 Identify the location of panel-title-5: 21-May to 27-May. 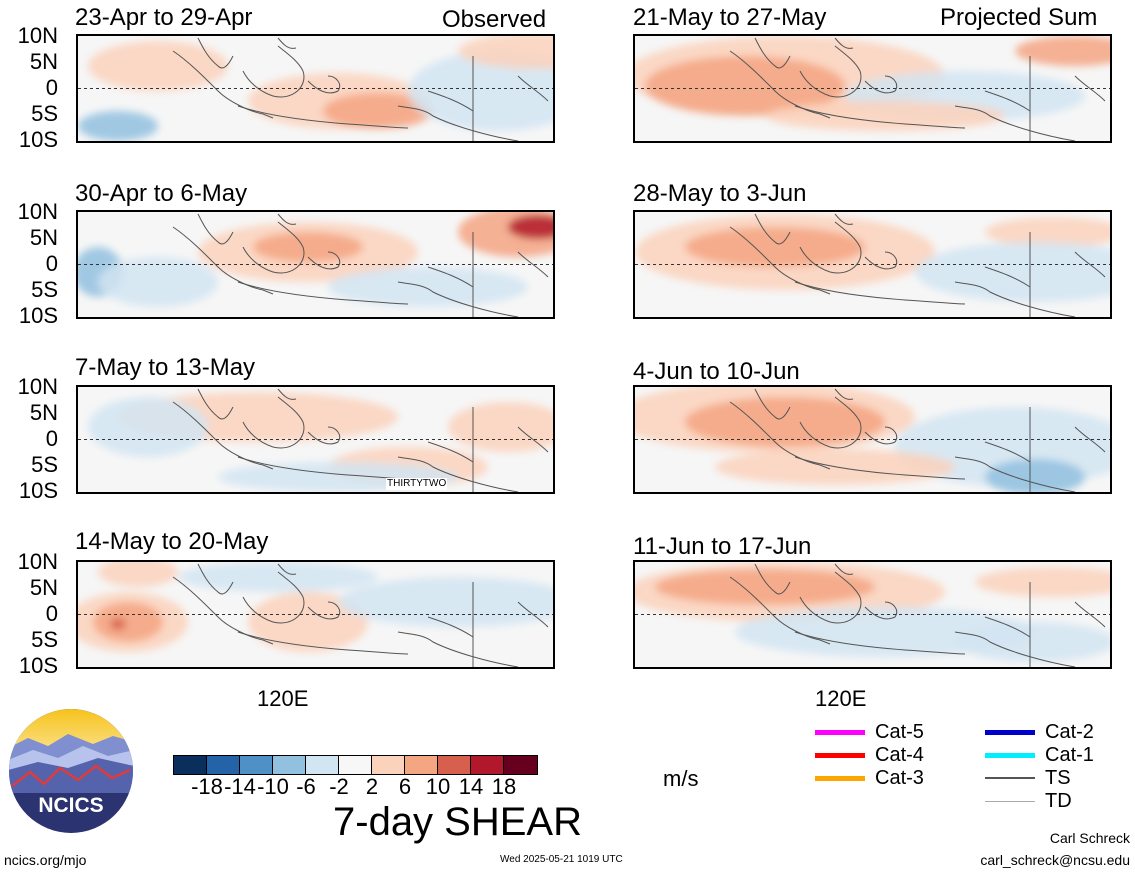
(730, 17).